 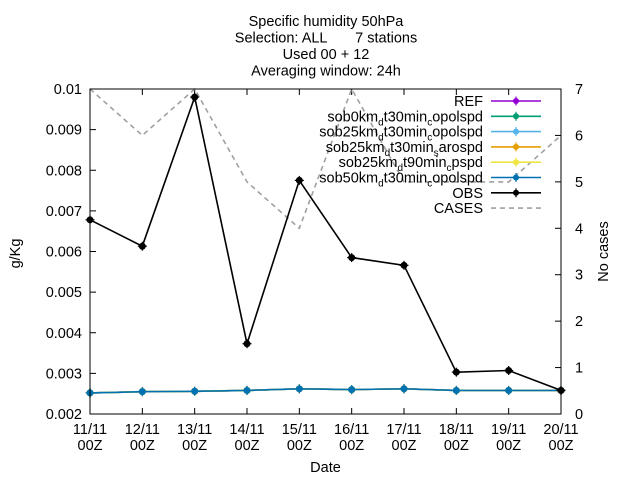 What do you see at coordinates (579, 90) in the screenshot?
I see `y2-tick-label: 7` at bounding box center [579, 90].